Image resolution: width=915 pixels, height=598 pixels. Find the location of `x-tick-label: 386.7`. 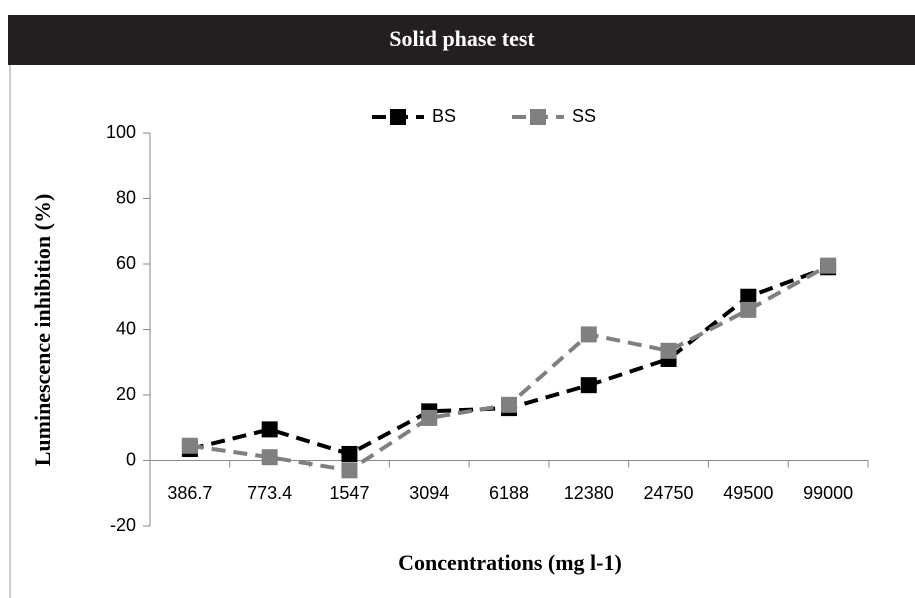

x-tick-label: 386.7 is located at coordinates (189, 493).